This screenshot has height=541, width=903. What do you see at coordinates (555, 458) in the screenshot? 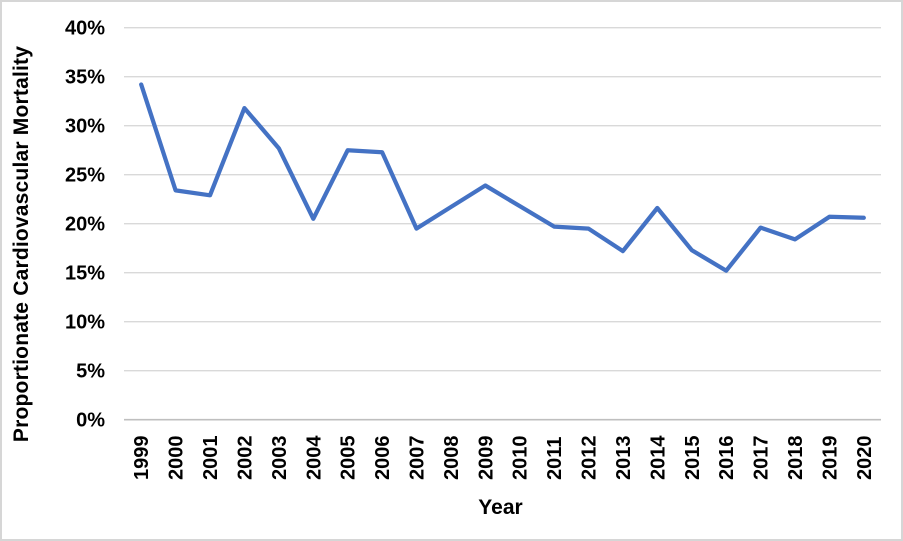
I see `x-tick-label: 2011` at bounding box center [555, 458].